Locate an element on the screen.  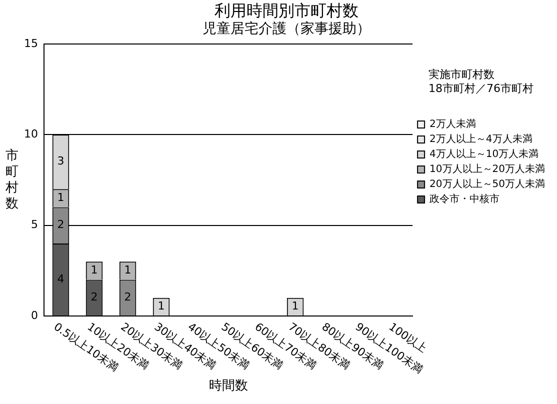
legend-label: 2万人以上～4万人未満 is located at coordinates (481, 139).